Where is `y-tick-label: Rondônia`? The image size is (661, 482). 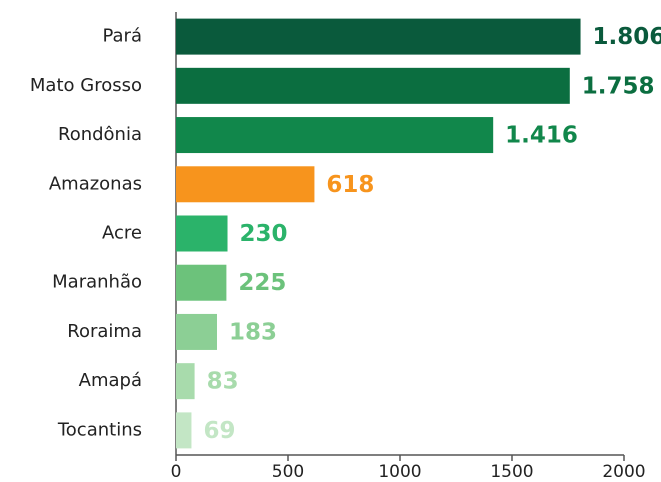 y-tick-label: Rondônia is located at coordinates (100, 134).